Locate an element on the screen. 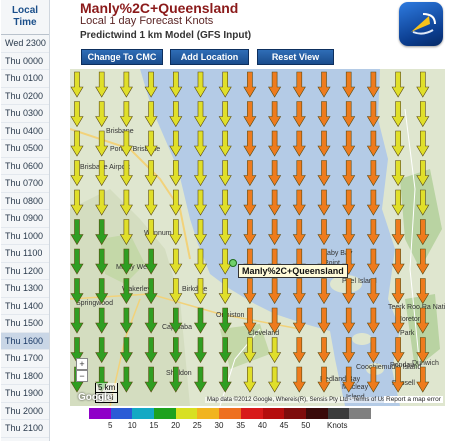 Image resolution: width=449 pixels, height=441 pixels. map-place-label: Macleay is located at coordinates (355, 387).